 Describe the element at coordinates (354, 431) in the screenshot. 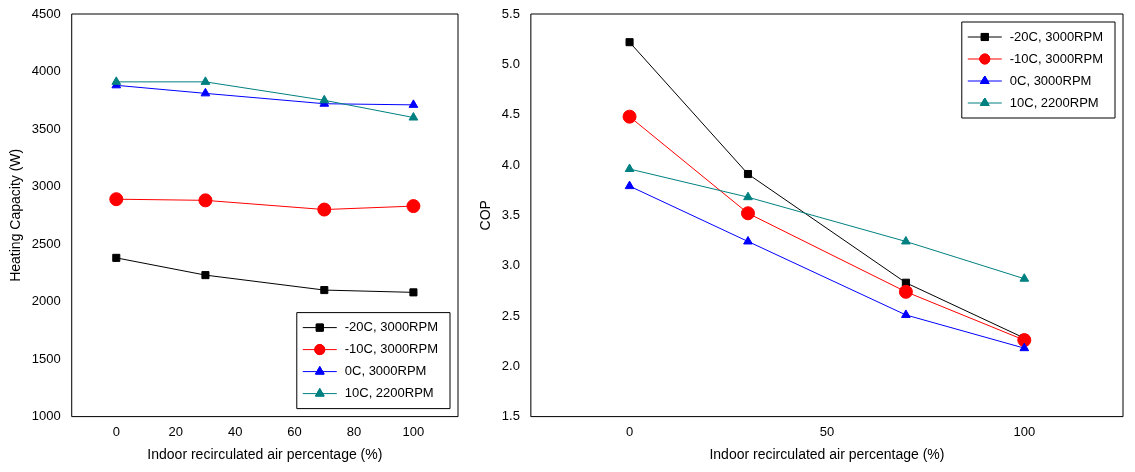

I see `x-tick-label: 80` at that location.